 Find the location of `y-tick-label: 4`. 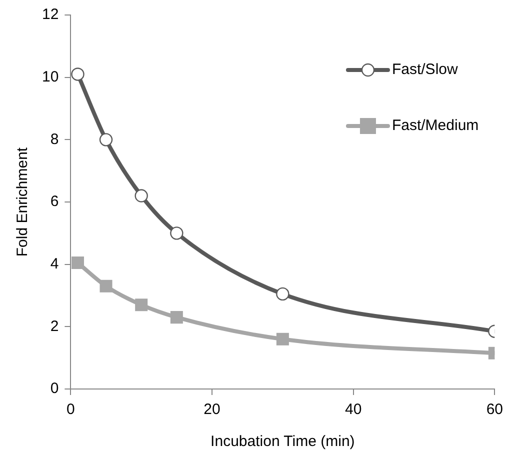

y-tick-label: 4 is located at coordinates (54, 263).